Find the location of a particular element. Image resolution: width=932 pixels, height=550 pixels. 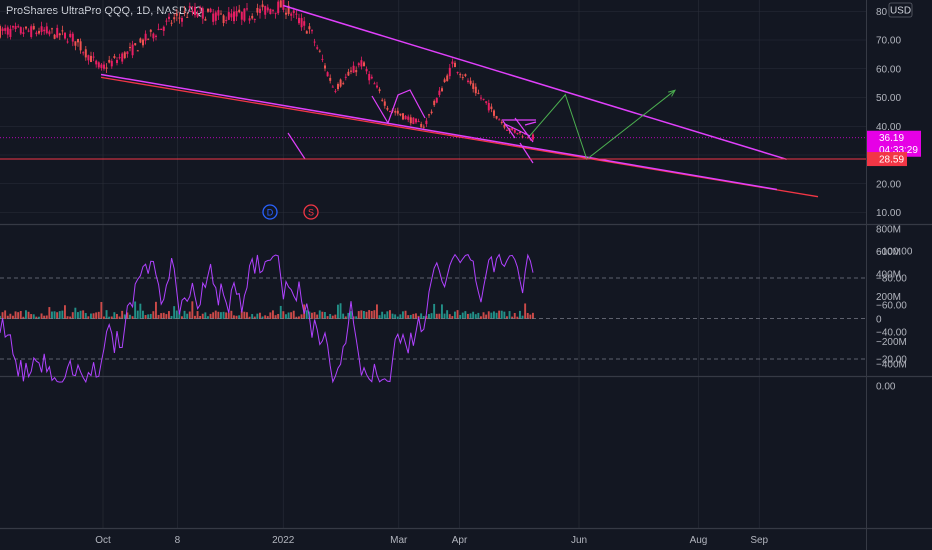

time-axis-label: Apr is located at coordinates (460, 540).